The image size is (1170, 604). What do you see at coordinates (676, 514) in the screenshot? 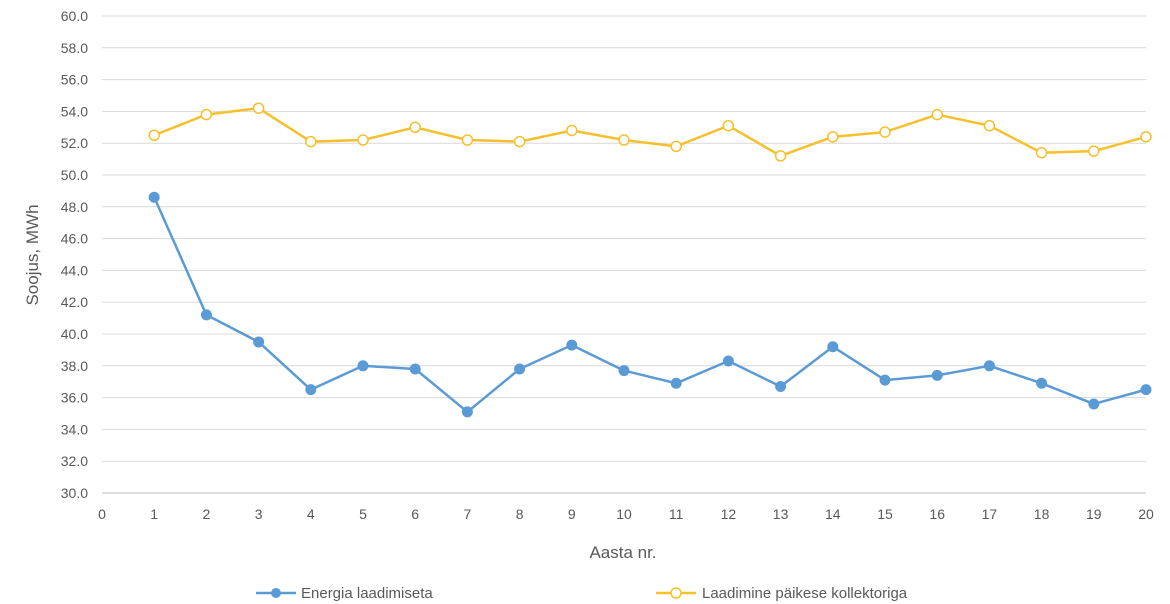
I see `x-tick-label: 11` at bounding box center [676, 514].